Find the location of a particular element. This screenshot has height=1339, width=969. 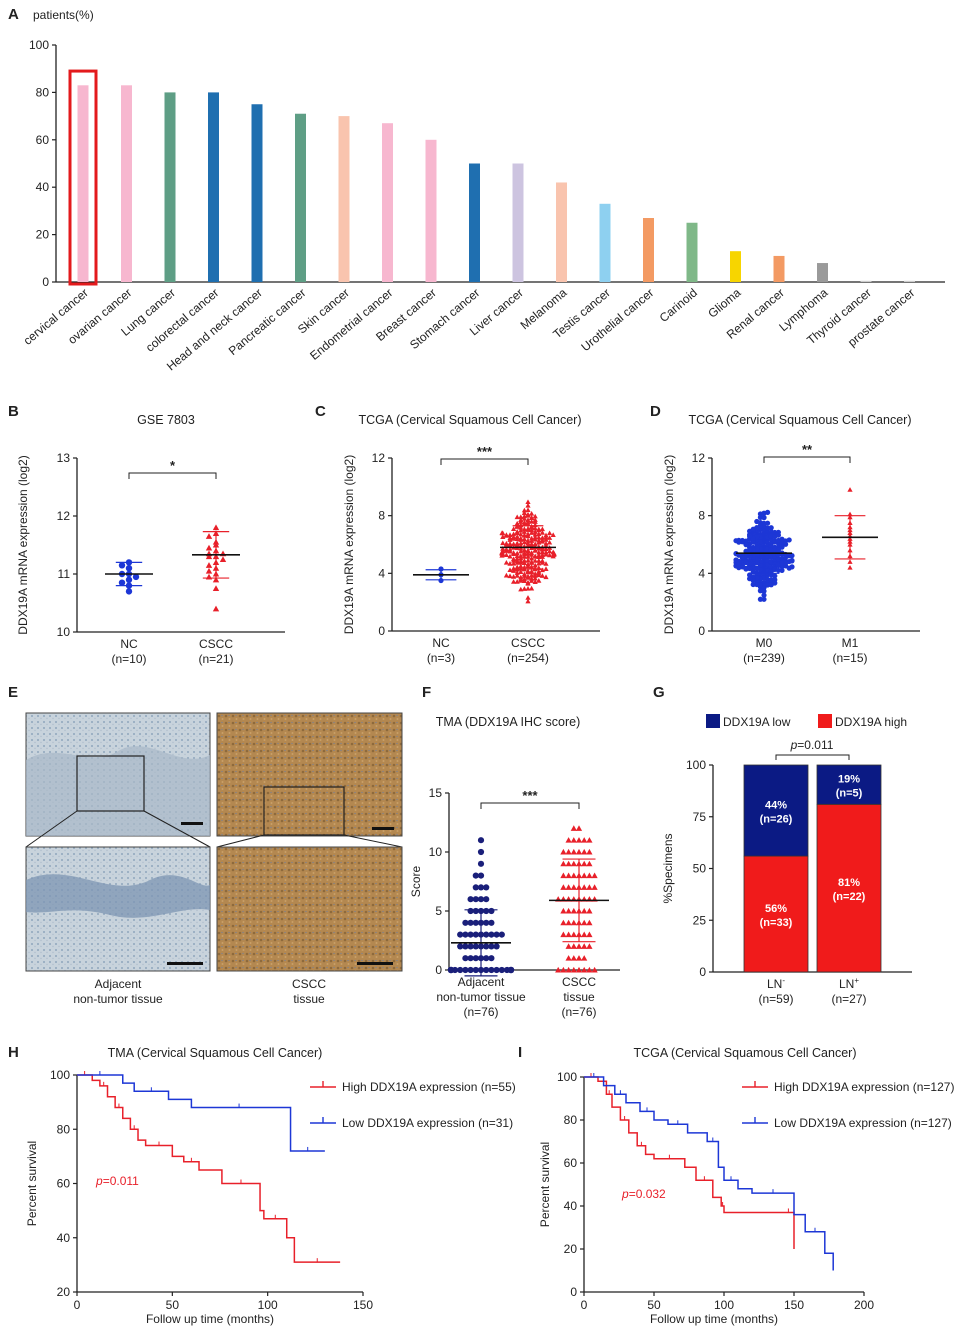

panel-a-y-label: patients(%) is located at coordinates (63, 15).